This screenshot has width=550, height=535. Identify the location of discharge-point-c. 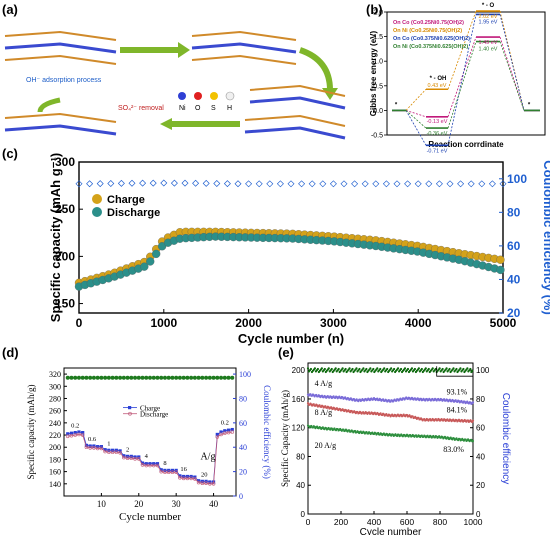
(156, 254).